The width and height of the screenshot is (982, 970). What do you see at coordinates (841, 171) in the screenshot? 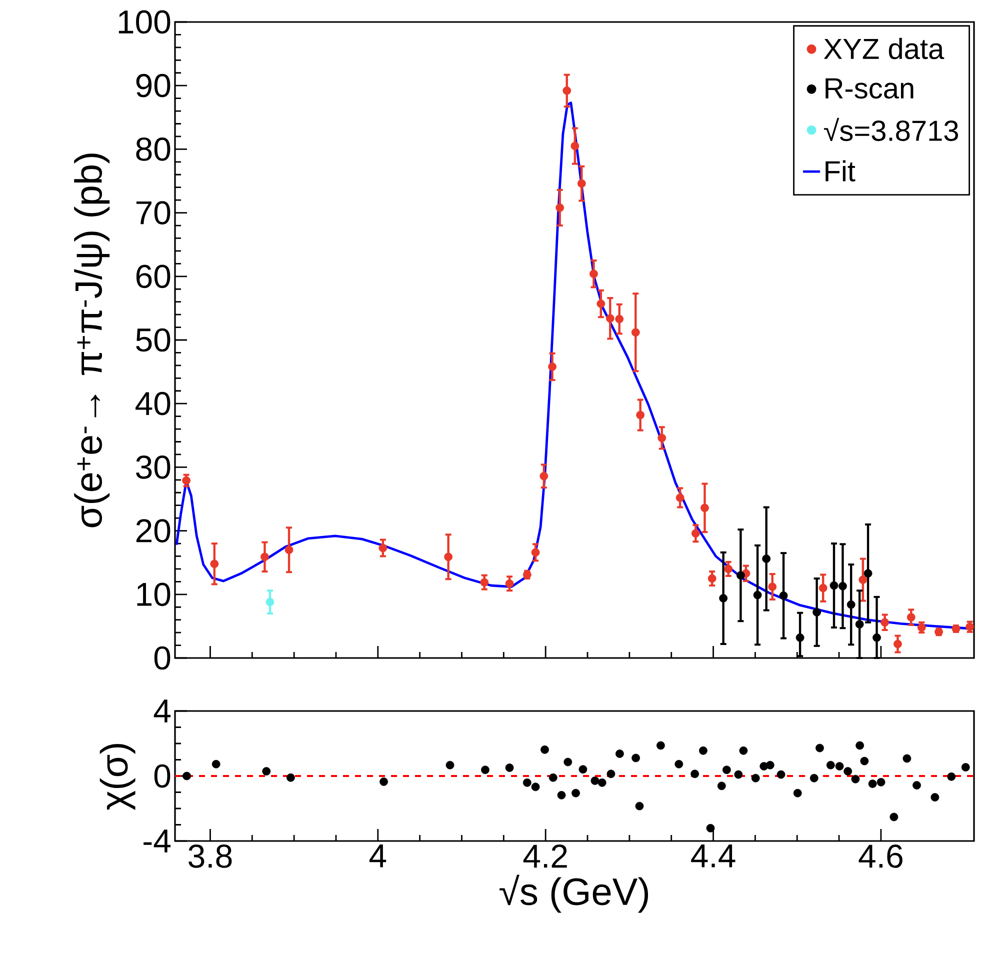
I see `legend-label: Fit` at bounding box center [841, 171].